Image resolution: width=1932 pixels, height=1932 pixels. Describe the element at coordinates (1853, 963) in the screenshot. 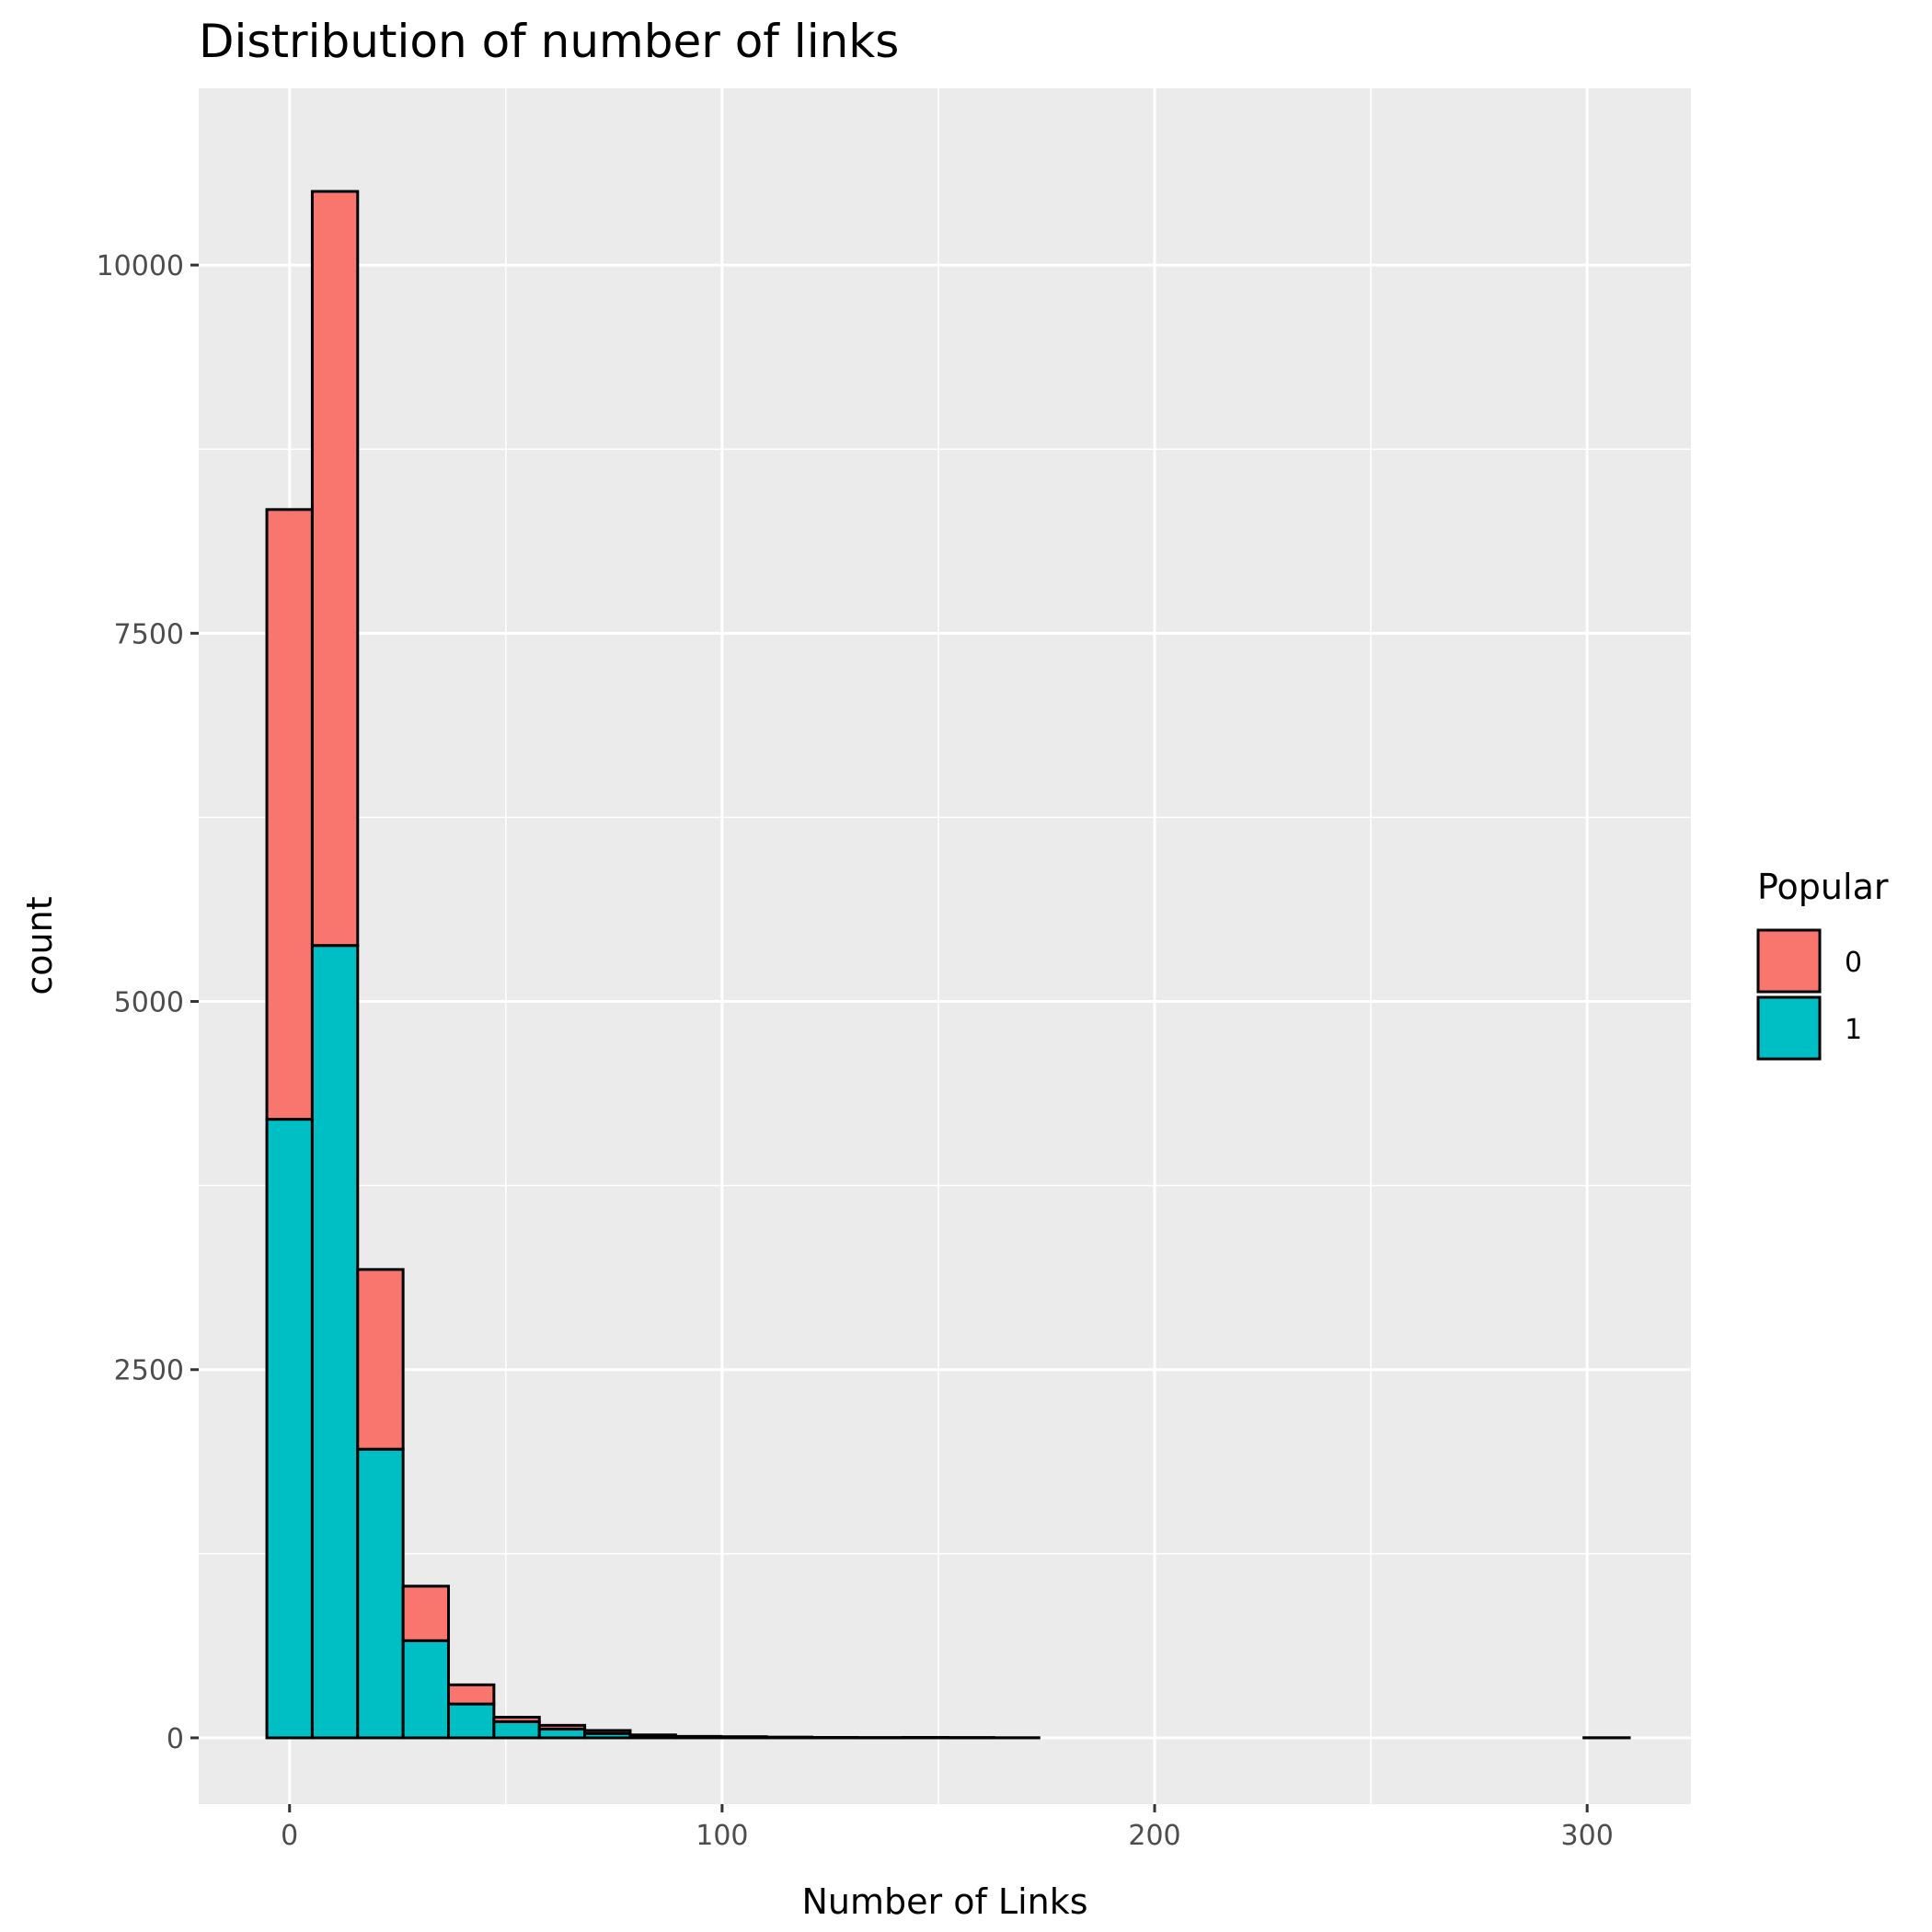

I see `legend-label-0: 0` at that location.